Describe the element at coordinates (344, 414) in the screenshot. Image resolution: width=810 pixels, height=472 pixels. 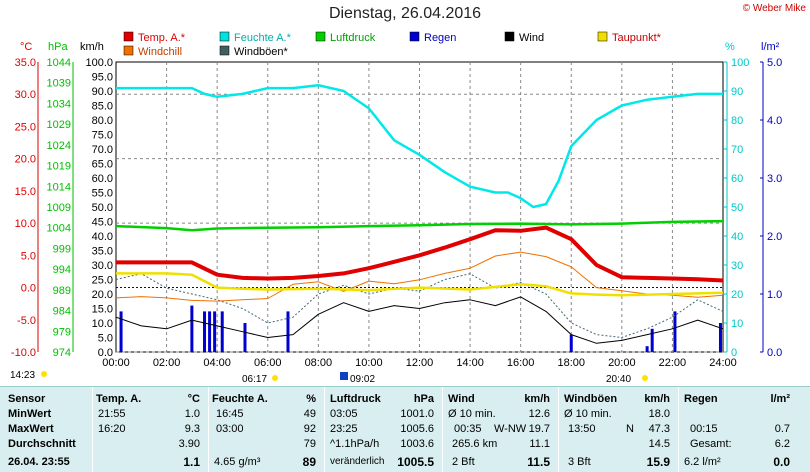
I see `min-time: 03:05` at that location.